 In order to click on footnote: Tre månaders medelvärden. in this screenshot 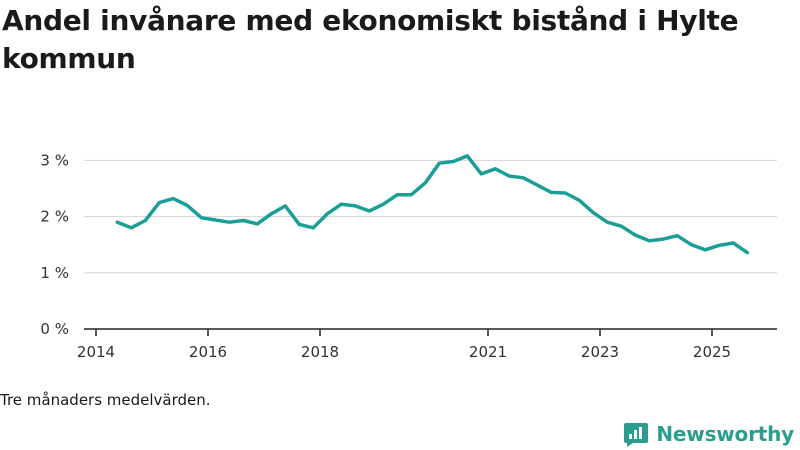, I will do `click(105, 400)`.